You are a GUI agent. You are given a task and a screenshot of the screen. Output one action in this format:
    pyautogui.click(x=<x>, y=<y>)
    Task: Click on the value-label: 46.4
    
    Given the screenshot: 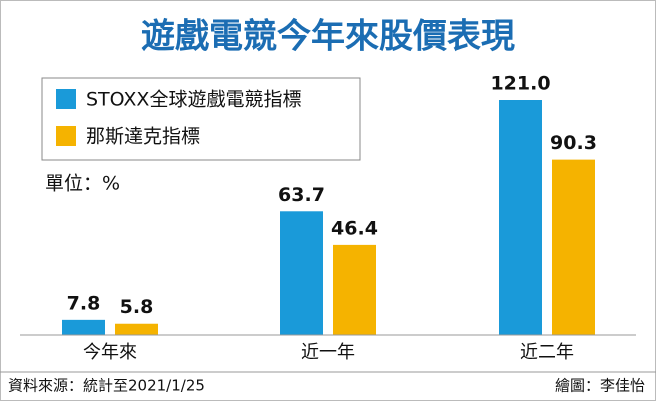 What is the action you would take?
    pyautogui.click(x=354, y=228)
    